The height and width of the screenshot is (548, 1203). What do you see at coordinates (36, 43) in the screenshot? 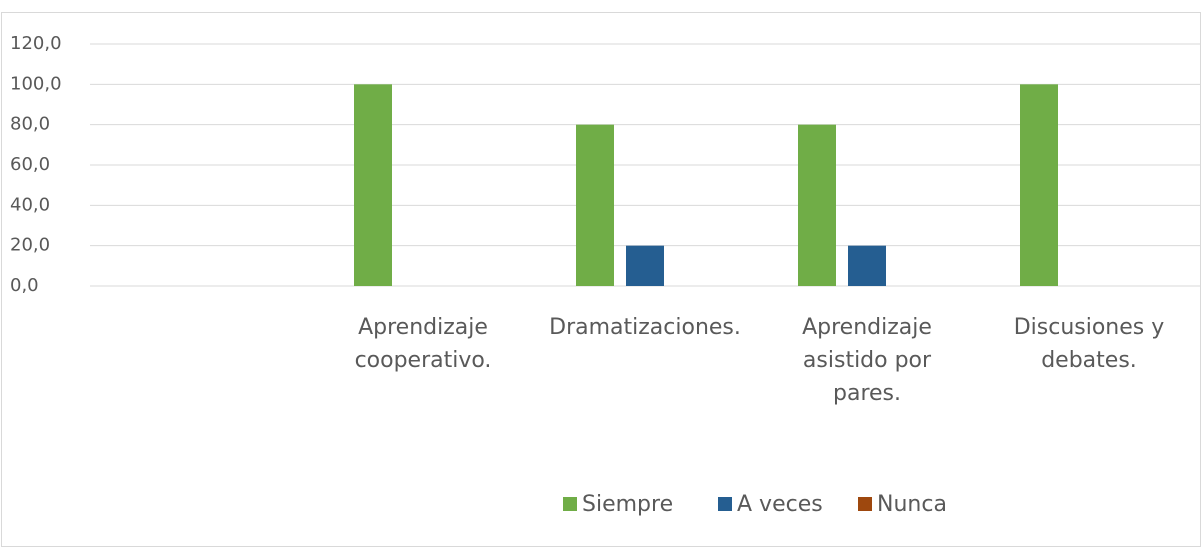
I see `y-tick-label: 120,0` at bounding box center [36, 43].